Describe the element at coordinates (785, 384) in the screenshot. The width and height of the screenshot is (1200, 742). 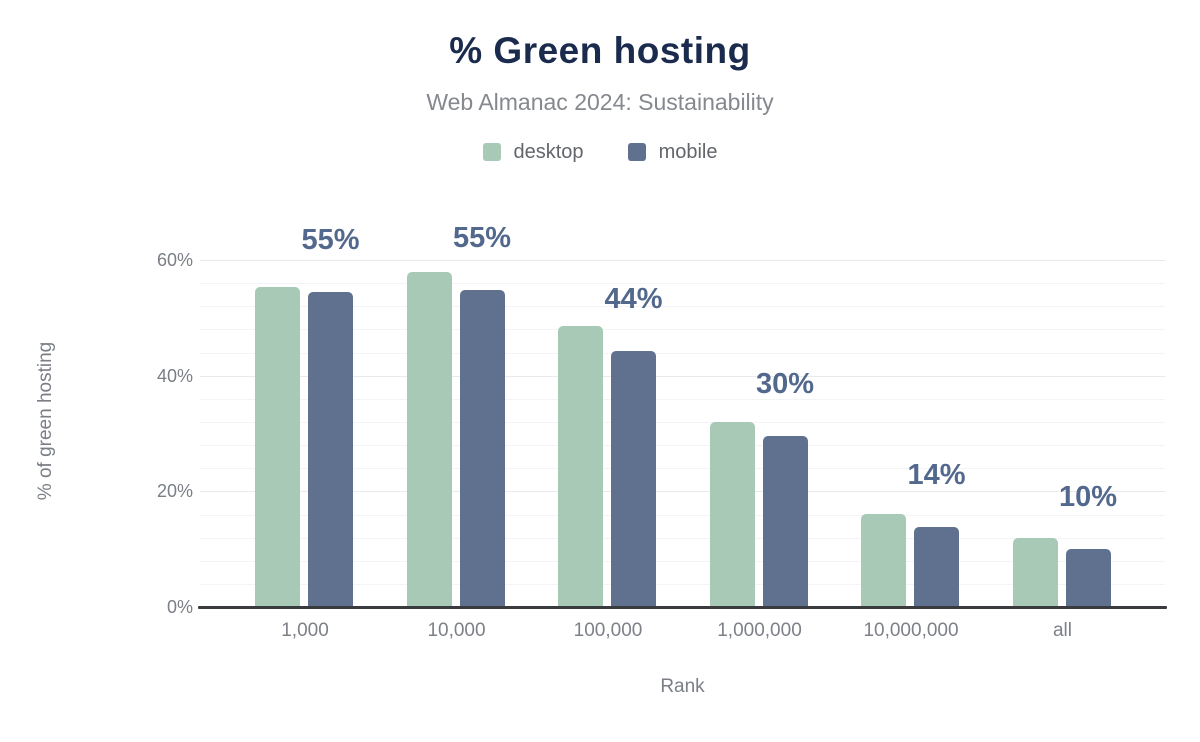
I see `bar-value-label-1,000,000: 30%` at that location.